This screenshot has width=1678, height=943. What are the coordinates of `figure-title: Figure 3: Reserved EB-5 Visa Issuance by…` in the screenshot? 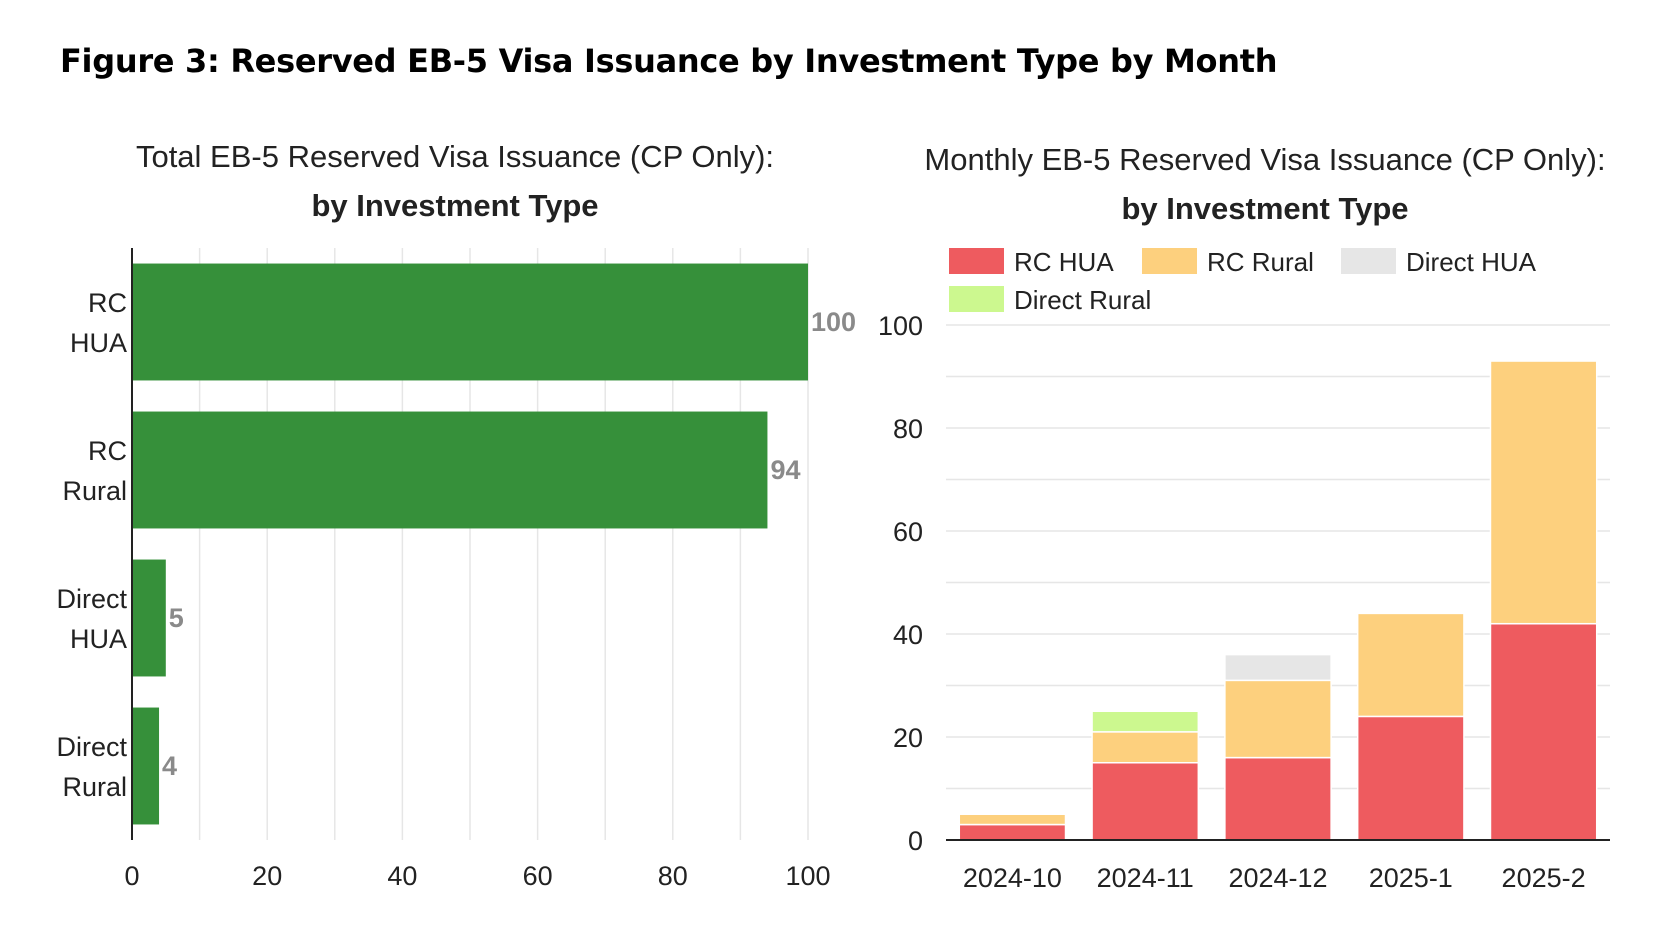 It's located at (669, 61).